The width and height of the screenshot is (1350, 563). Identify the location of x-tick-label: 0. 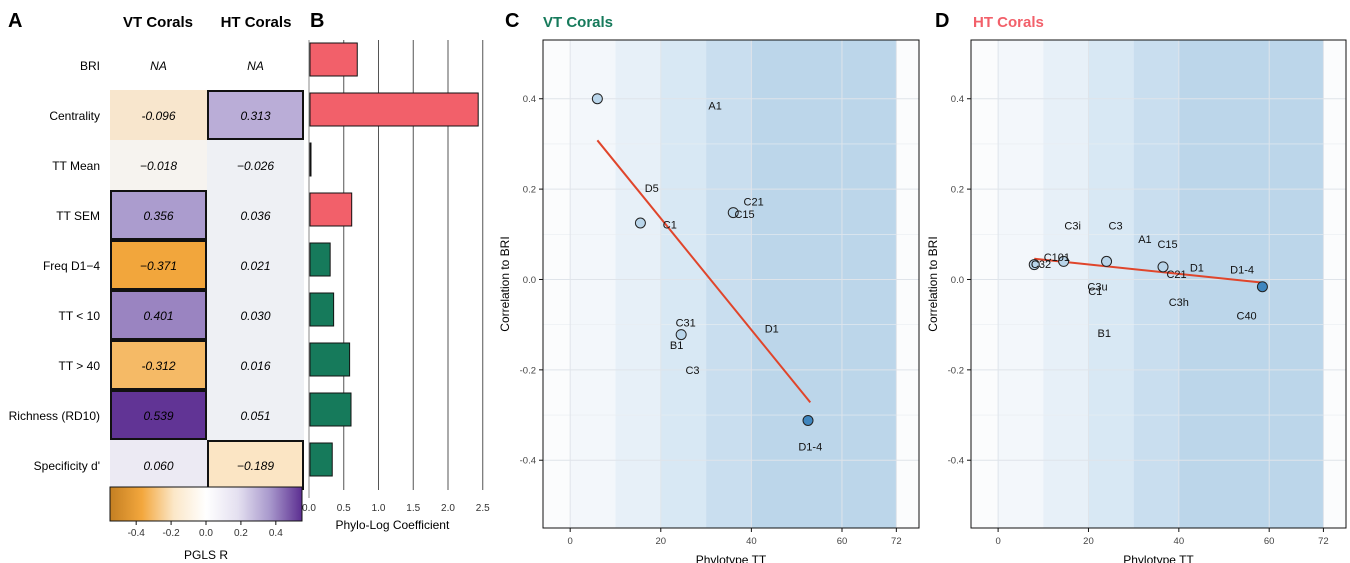
(570, 541).